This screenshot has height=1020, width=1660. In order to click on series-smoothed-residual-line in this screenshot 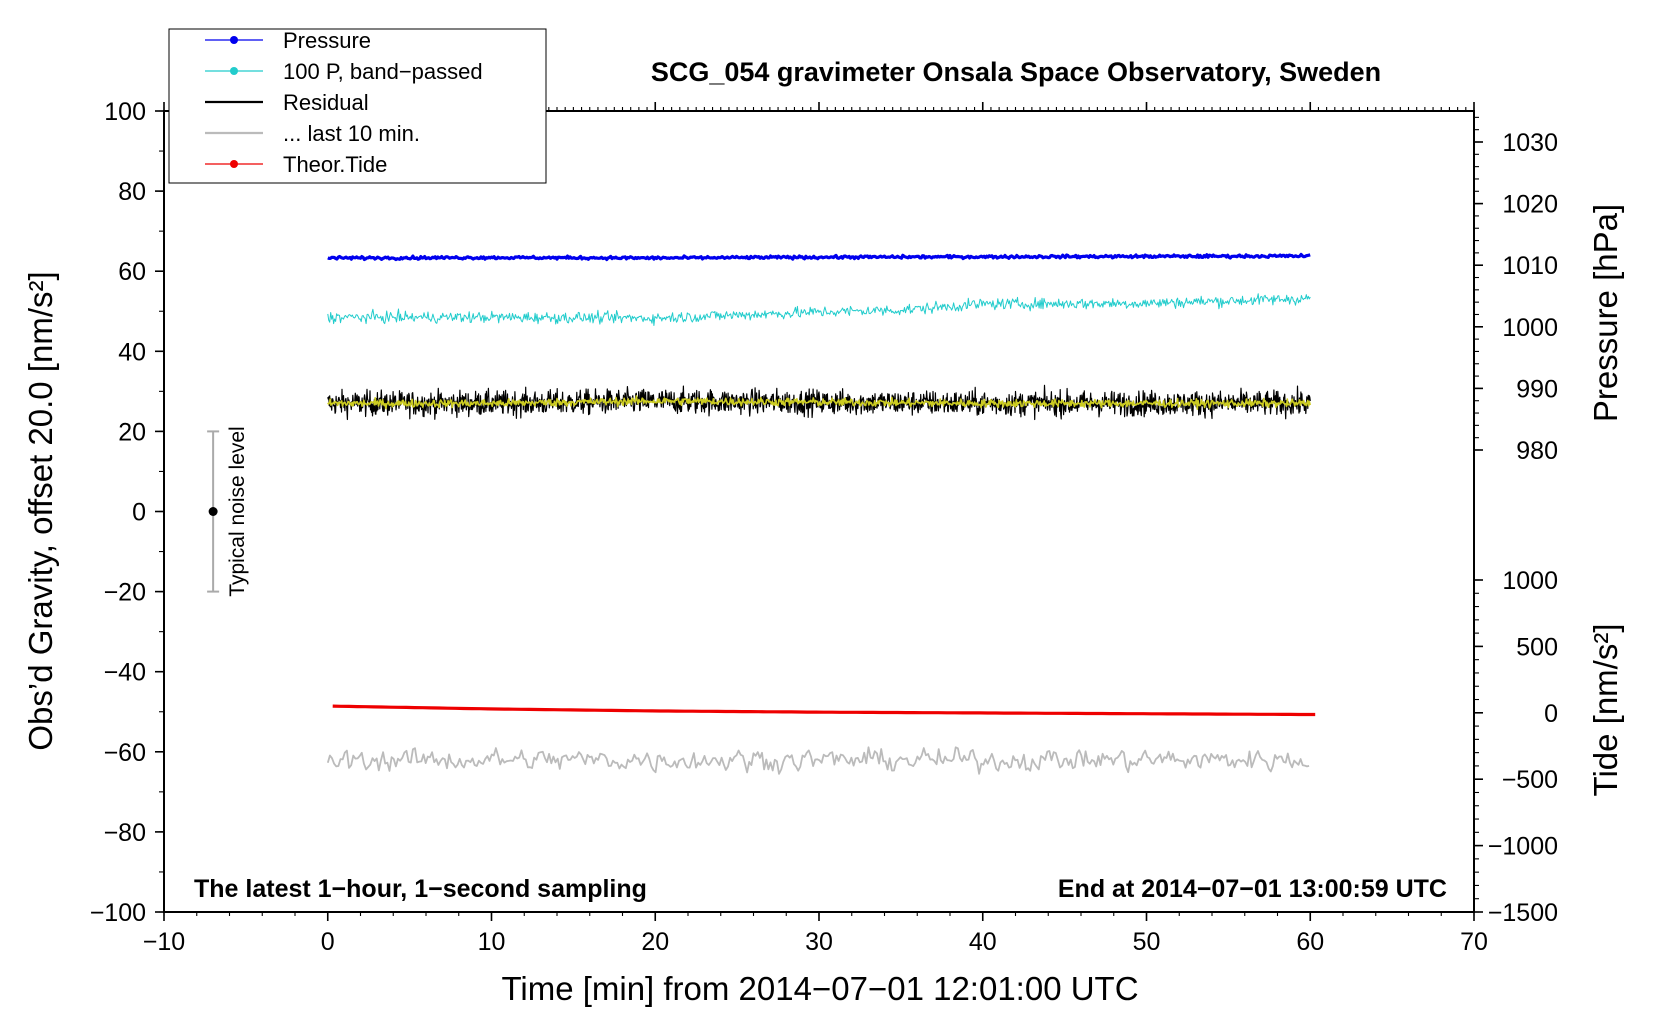, I will do `click(819, 403)`.